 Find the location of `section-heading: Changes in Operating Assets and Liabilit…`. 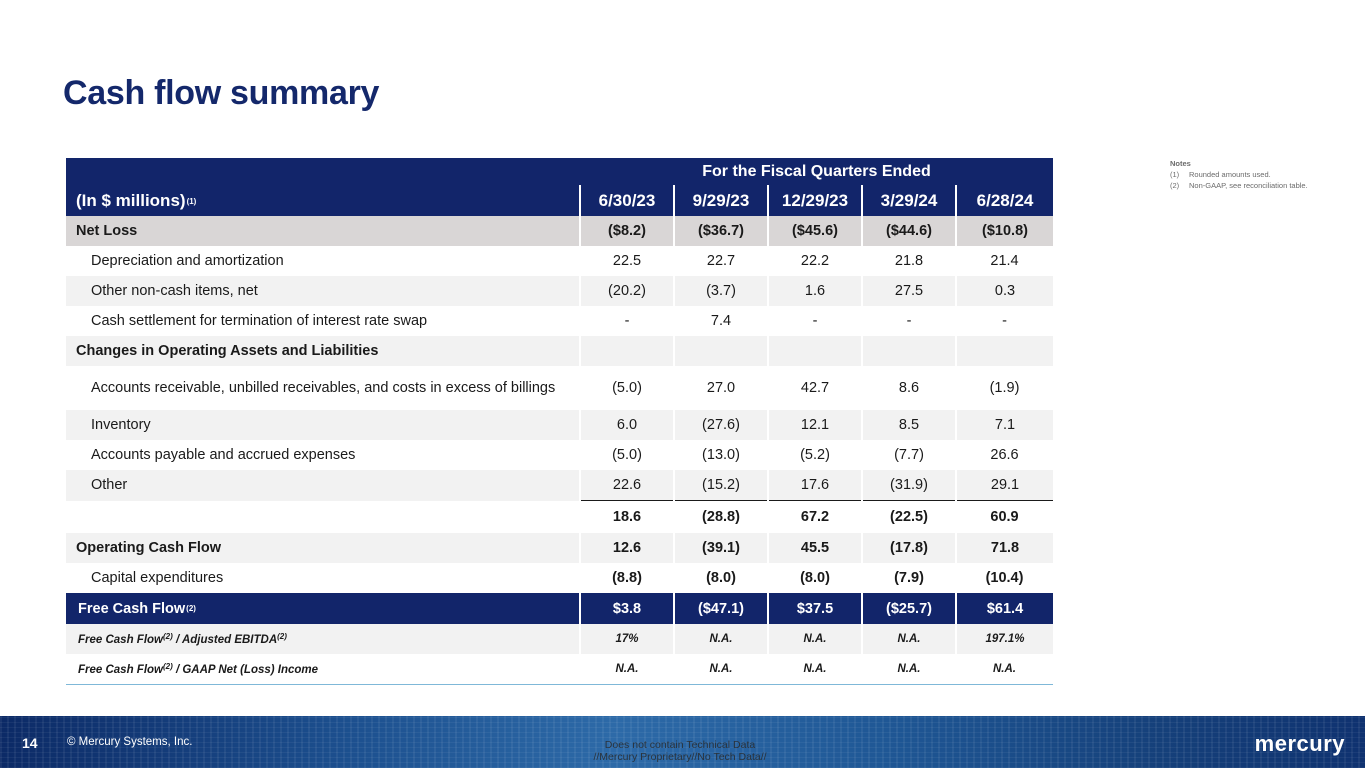

section-heading: Changes in Operating Assets and Liabilit… is located at coordinates (323, 351).